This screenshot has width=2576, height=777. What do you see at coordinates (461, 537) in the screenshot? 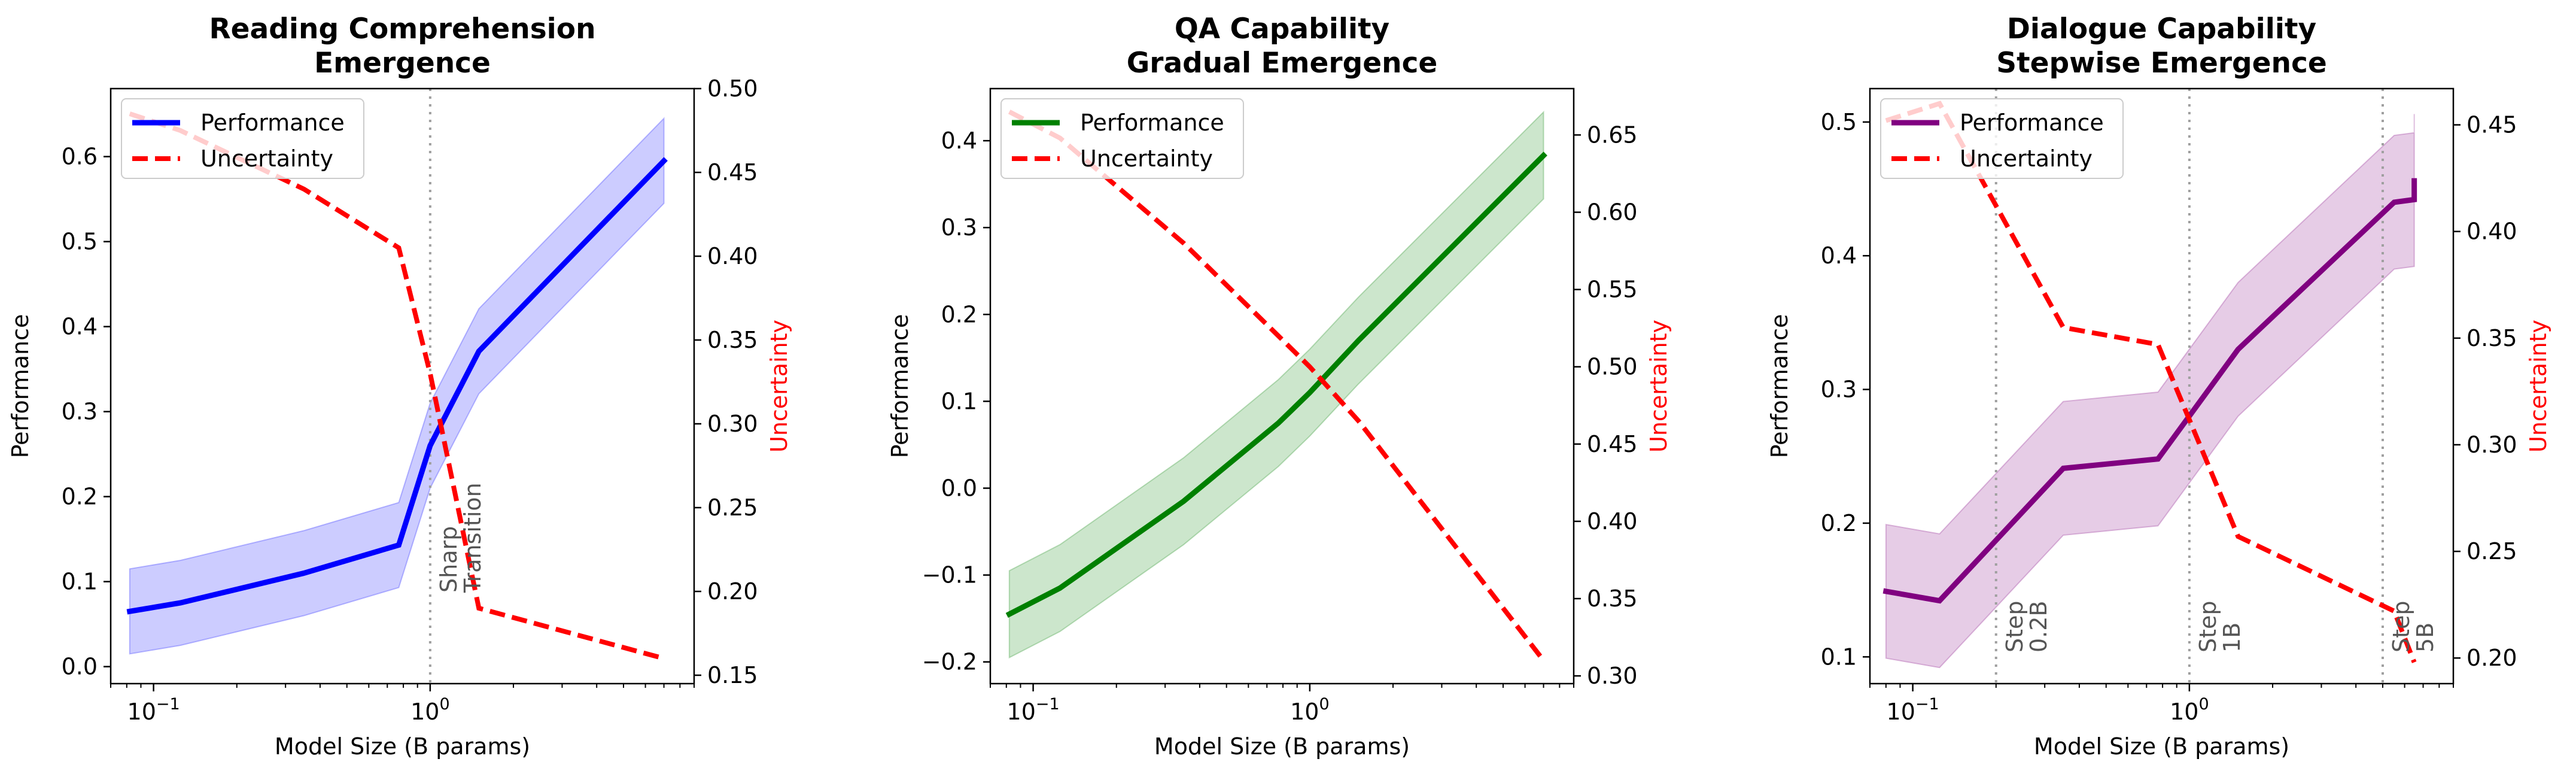
I see `reference-line-label: SharpTransition` at bounding box center [461, 537].